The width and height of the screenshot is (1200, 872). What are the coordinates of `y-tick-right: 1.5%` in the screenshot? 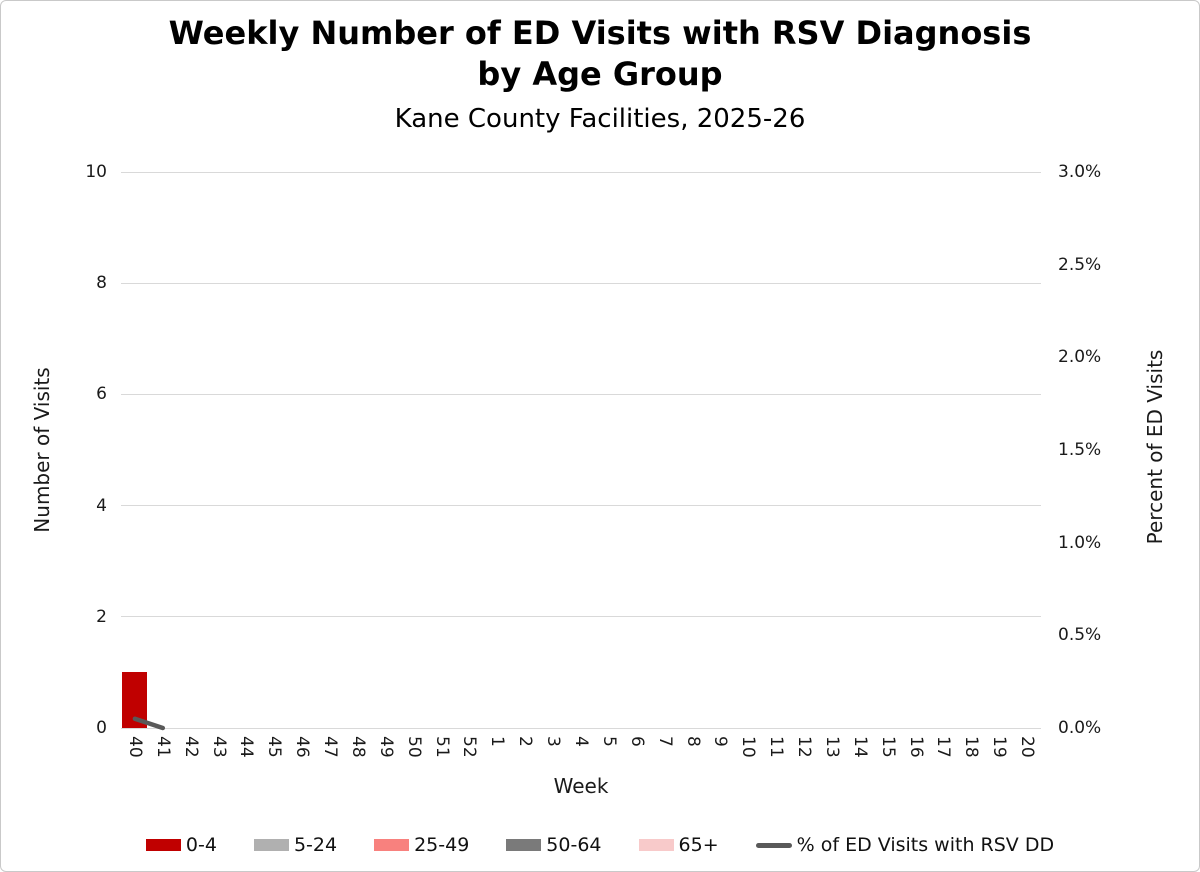 It's located at (1080, 450).